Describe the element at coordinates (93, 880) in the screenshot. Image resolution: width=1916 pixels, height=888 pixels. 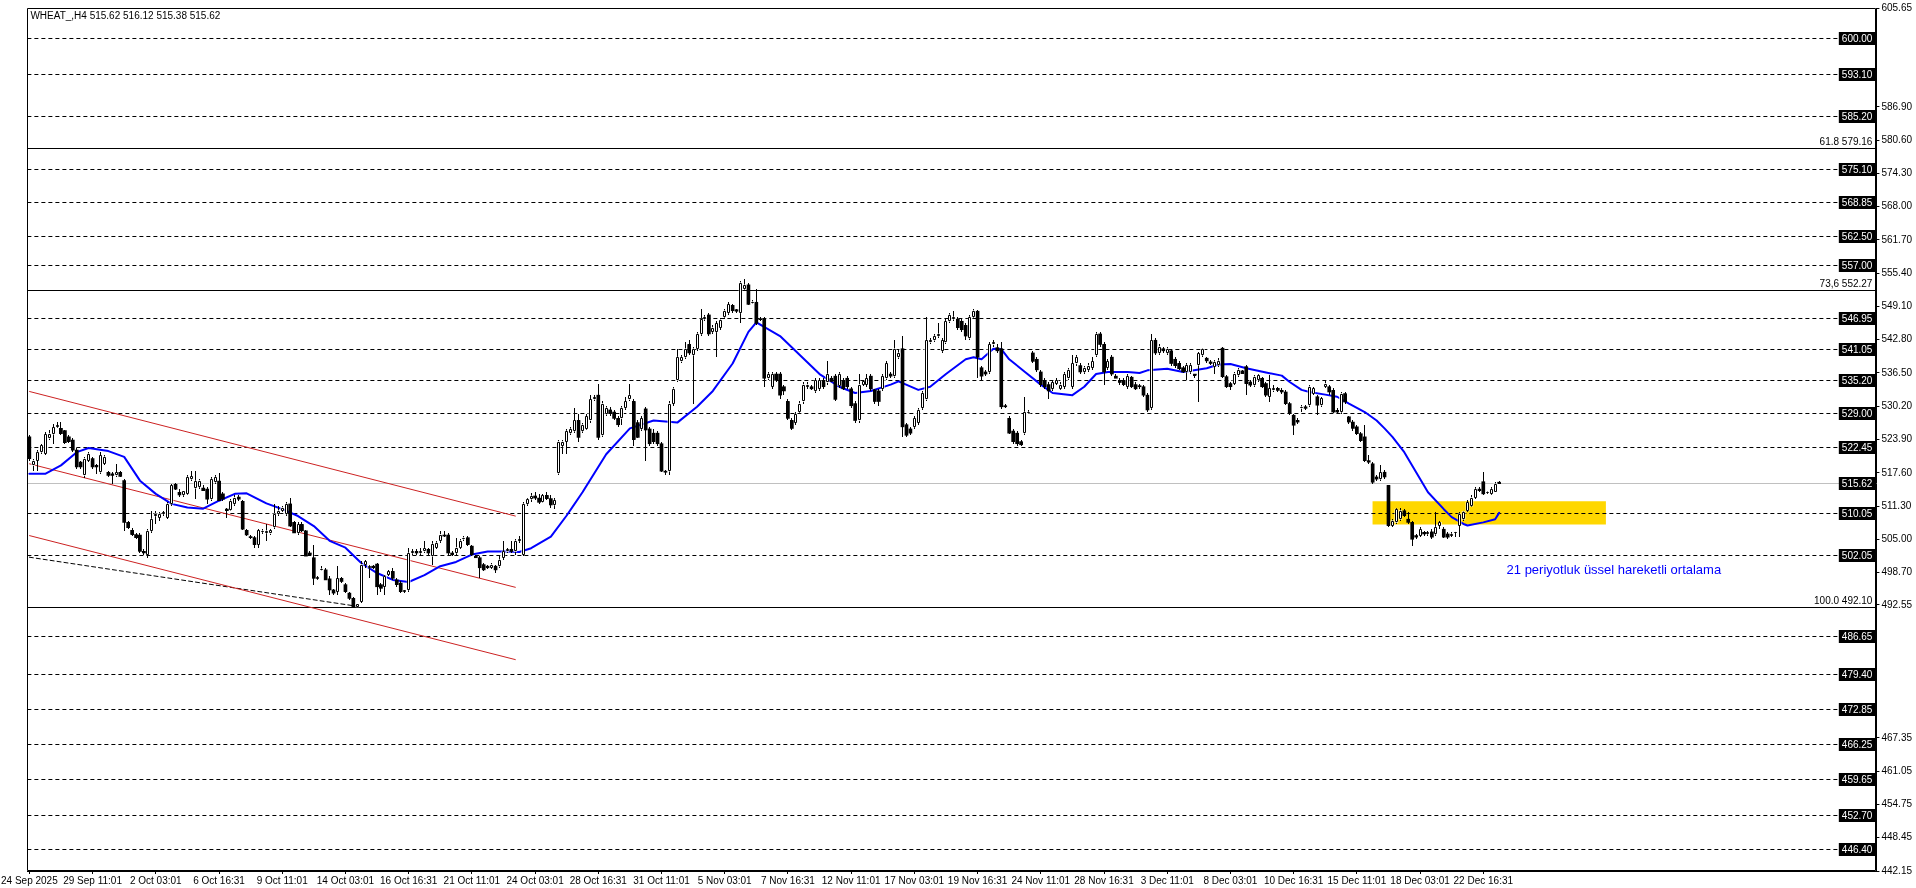
I see `x-tick-label: 29 Sep 11:01` at that location.